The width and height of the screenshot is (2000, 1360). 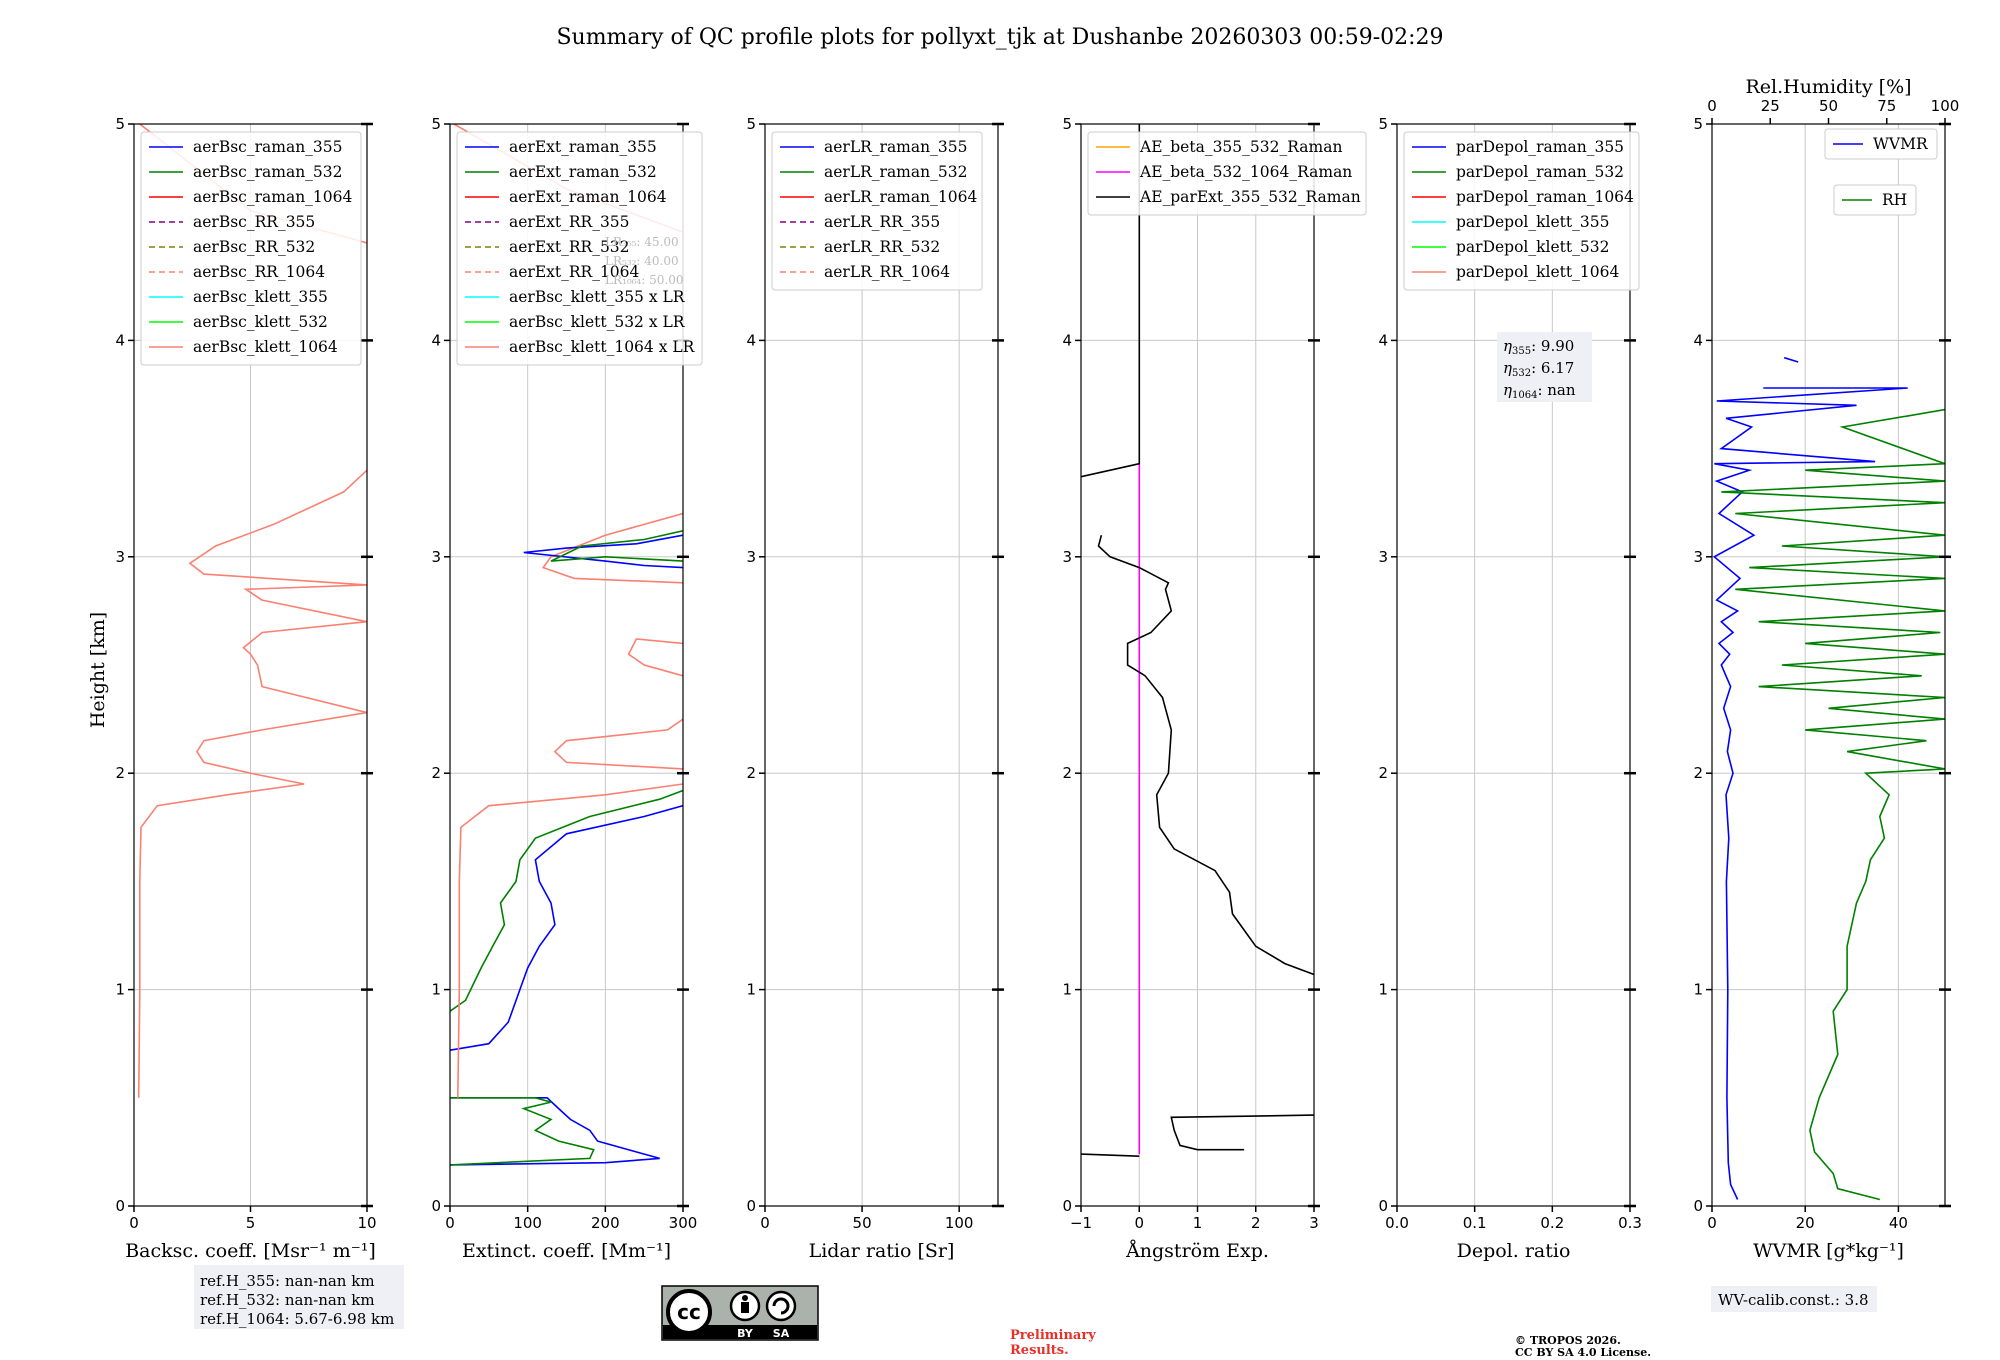 I want to click on legend-label: aerLR_raman_1064, so click(x=900, y=197).